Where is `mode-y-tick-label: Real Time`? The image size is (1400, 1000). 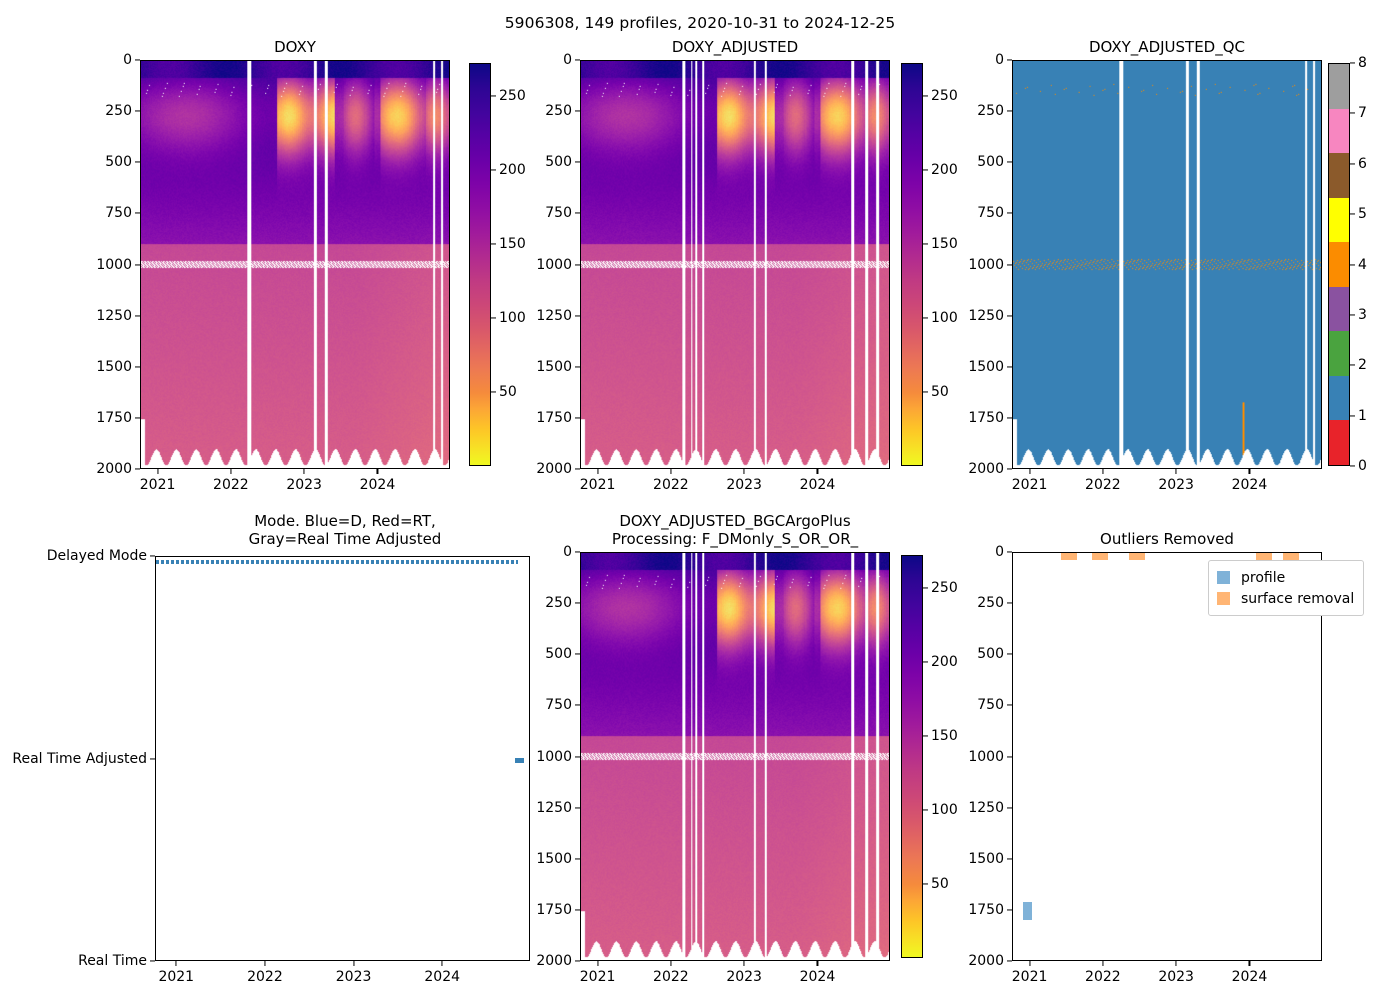
mode-y-tick-label: Real Time is located at coordinates (112, 961).